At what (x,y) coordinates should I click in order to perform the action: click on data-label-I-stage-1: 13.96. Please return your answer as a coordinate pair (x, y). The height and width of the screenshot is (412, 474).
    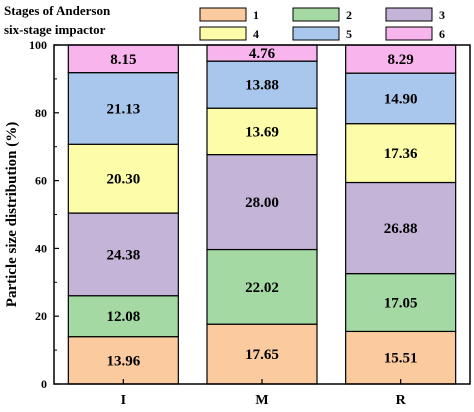
    Looking at the image, I should click on (123, 361).